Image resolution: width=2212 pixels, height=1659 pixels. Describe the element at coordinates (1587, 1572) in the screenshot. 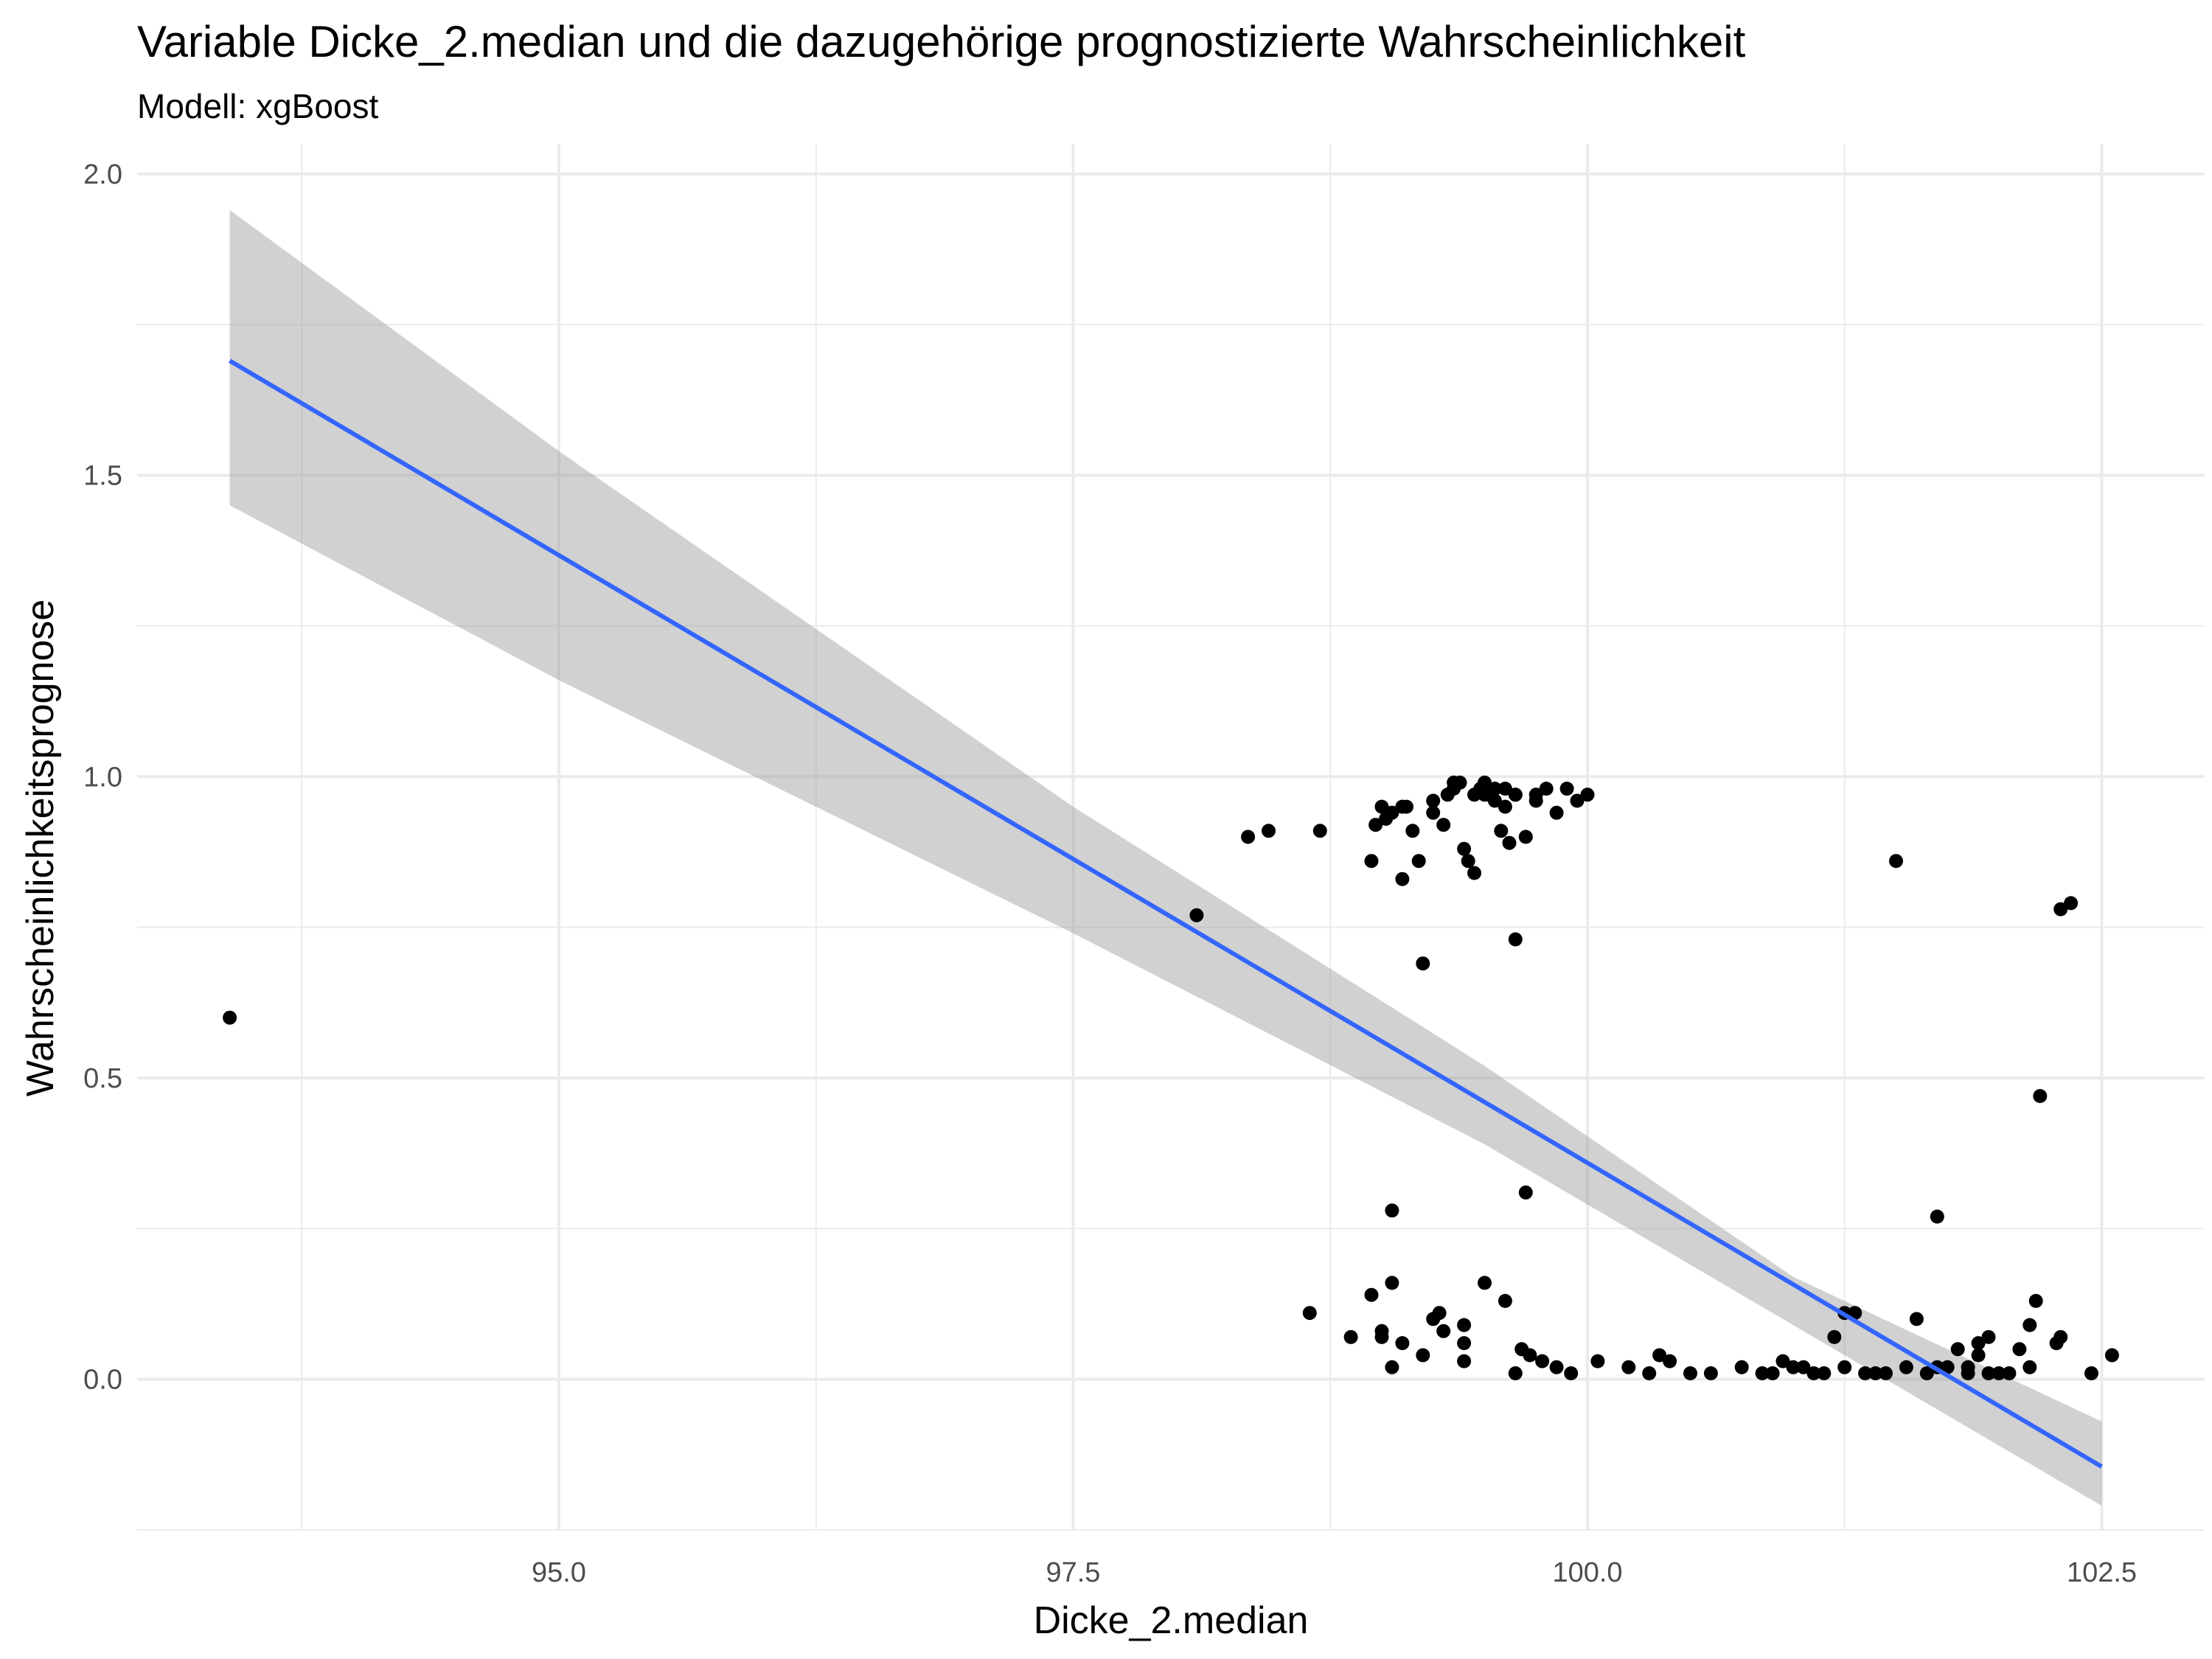

I see `x-tick-label: 100.0` at that location.